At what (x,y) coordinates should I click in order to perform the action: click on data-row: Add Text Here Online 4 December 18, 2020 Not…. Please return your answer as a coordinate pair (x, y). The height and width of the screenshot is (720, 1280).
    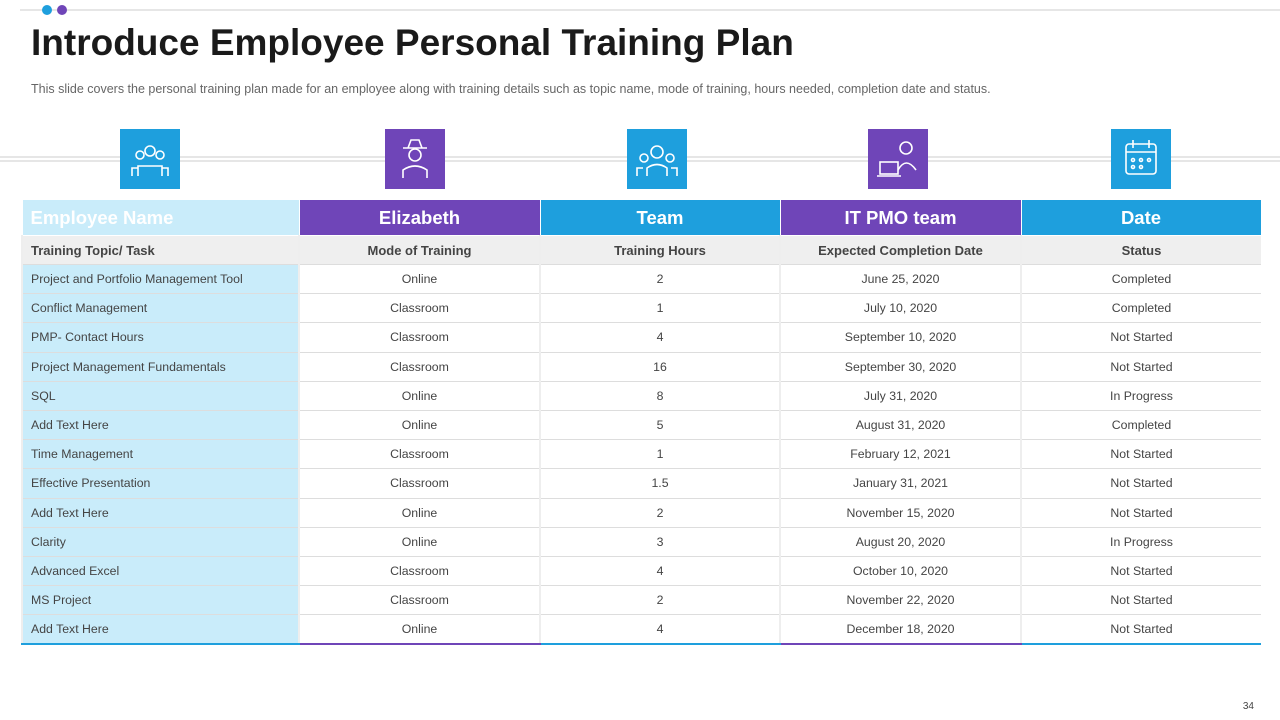
    Looking at the image, I should click on (641, 630).